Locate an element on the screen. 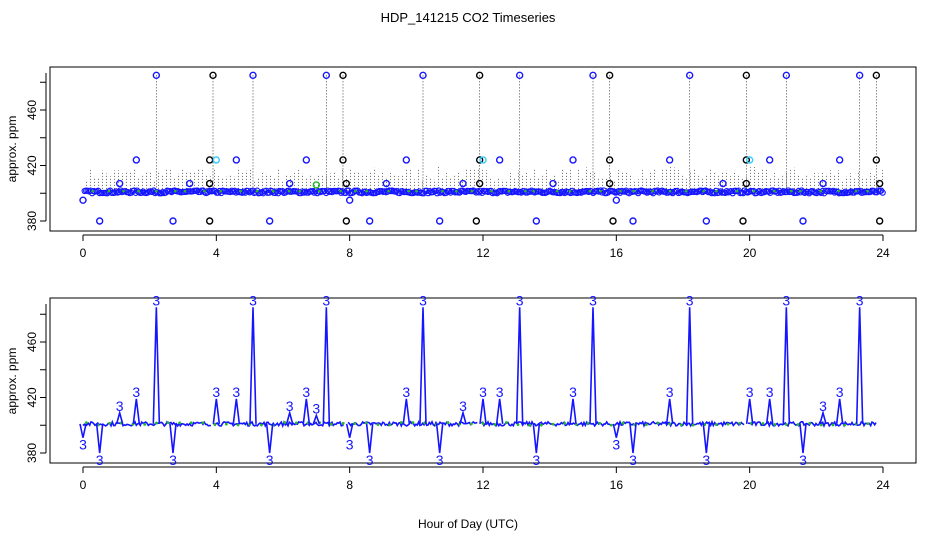  series-line is located at coordinates (147, 423).